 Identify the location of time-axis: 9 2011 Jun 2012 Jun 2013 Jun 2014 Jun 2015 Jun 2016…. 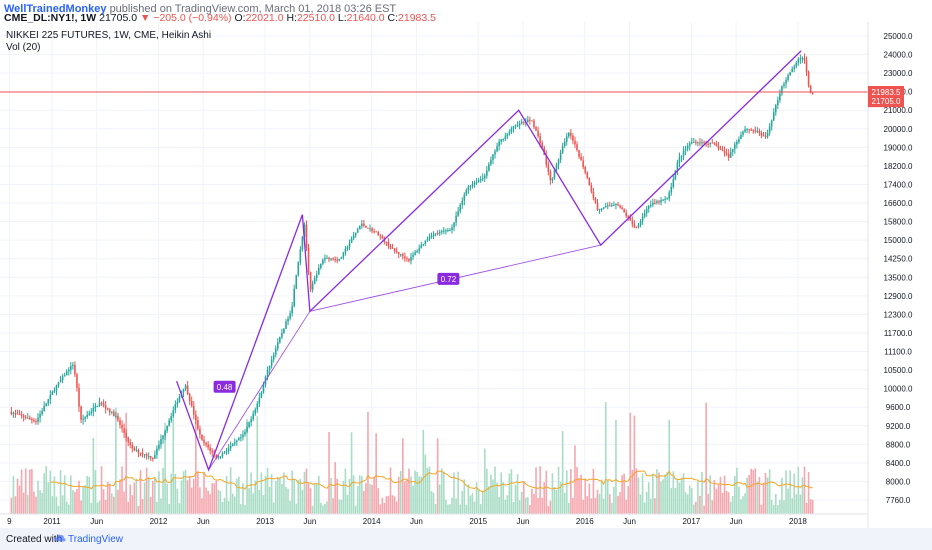
(407, 521).